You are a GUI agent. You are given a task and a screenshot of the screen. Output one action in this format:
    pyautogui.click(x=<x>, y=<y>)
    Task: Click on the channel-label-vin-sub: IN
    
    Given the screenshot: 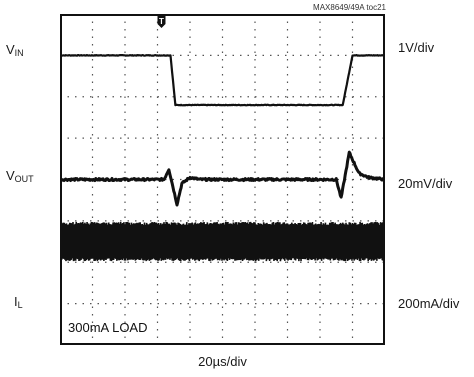 What is the action you would take?
    pyautogui.click(x=19, y=53)
    